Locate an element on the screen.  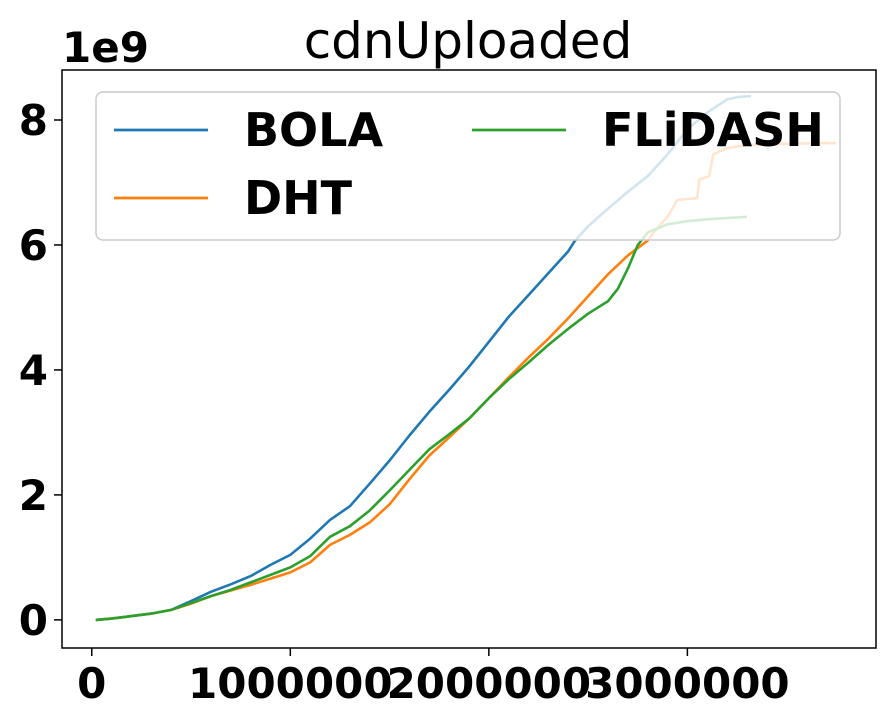
y-tick-label: 2 is located at coordinates (33, 495).